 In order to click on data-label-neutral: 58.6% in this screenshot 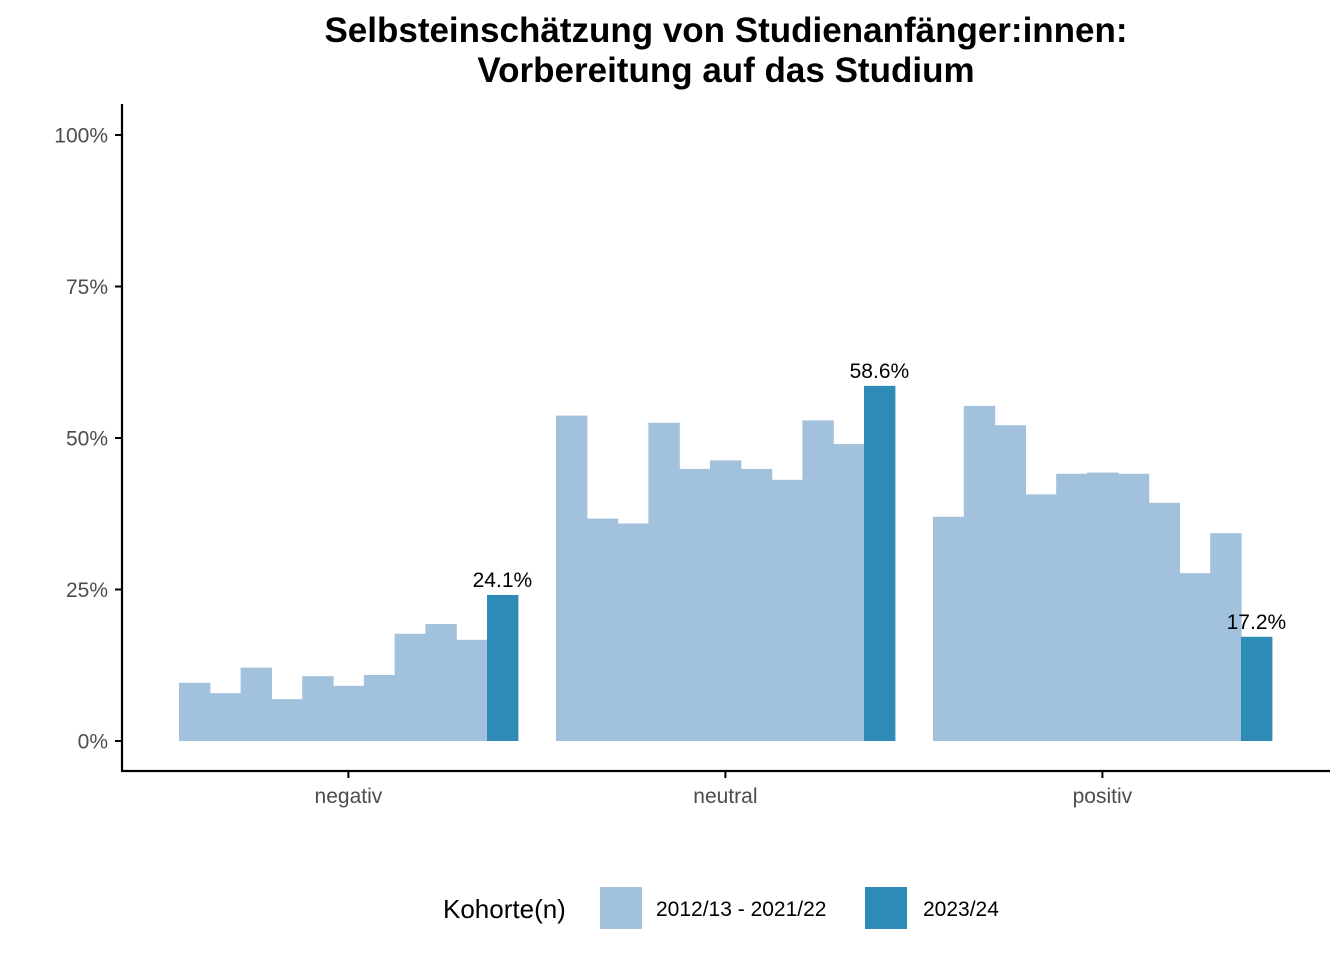, I will do `click(880, 371)`.